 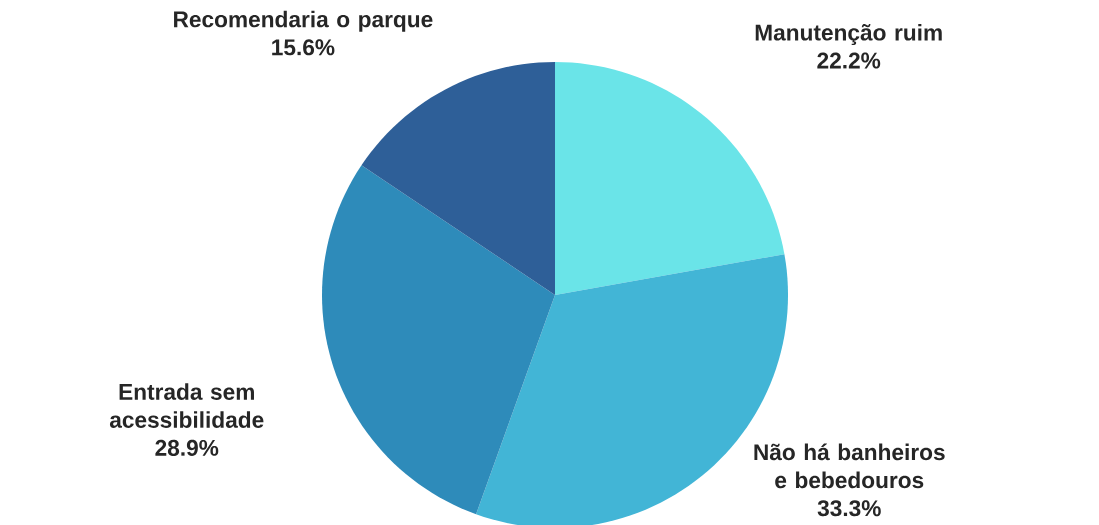 I want to click on slice-label: Manutenção ruim, so click(x=848, y=34).